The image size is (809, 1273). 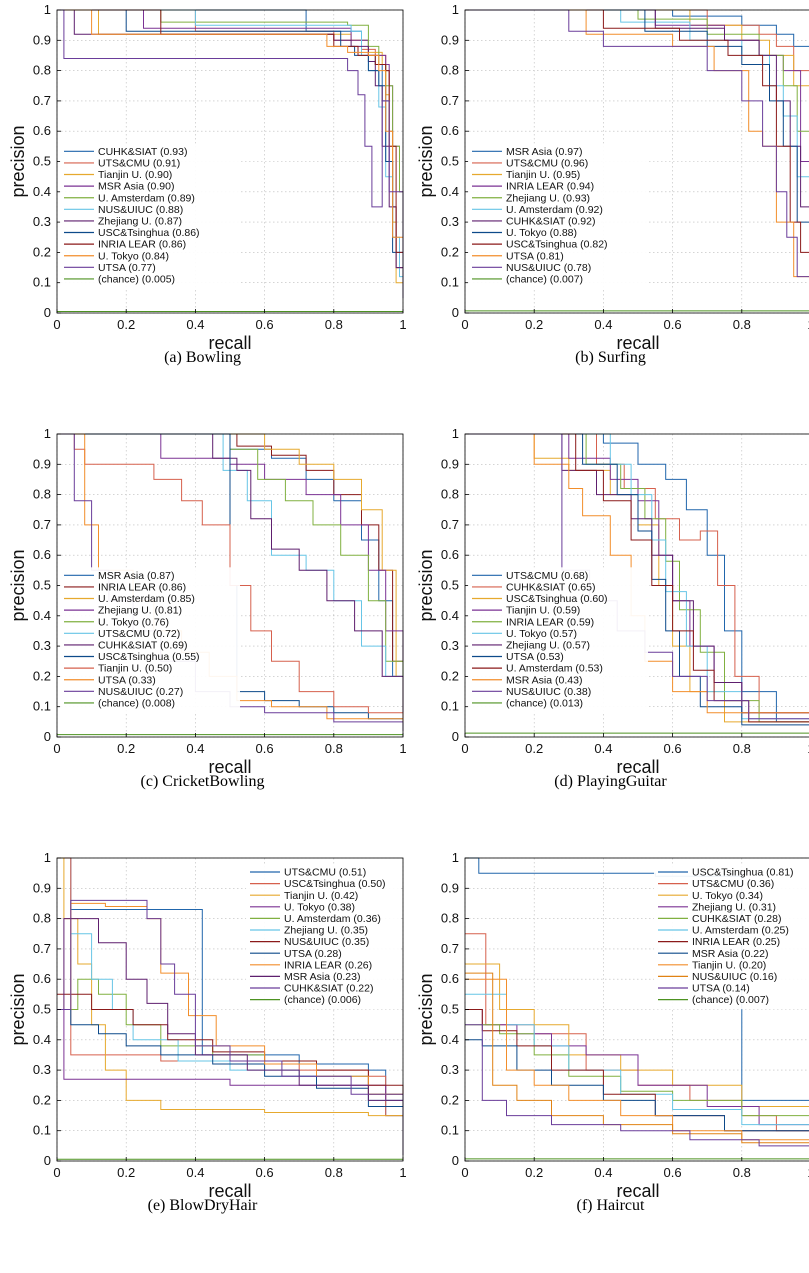 I want to click on legend-label: UTS&CMU (0.91), so click(x=139, y=164).